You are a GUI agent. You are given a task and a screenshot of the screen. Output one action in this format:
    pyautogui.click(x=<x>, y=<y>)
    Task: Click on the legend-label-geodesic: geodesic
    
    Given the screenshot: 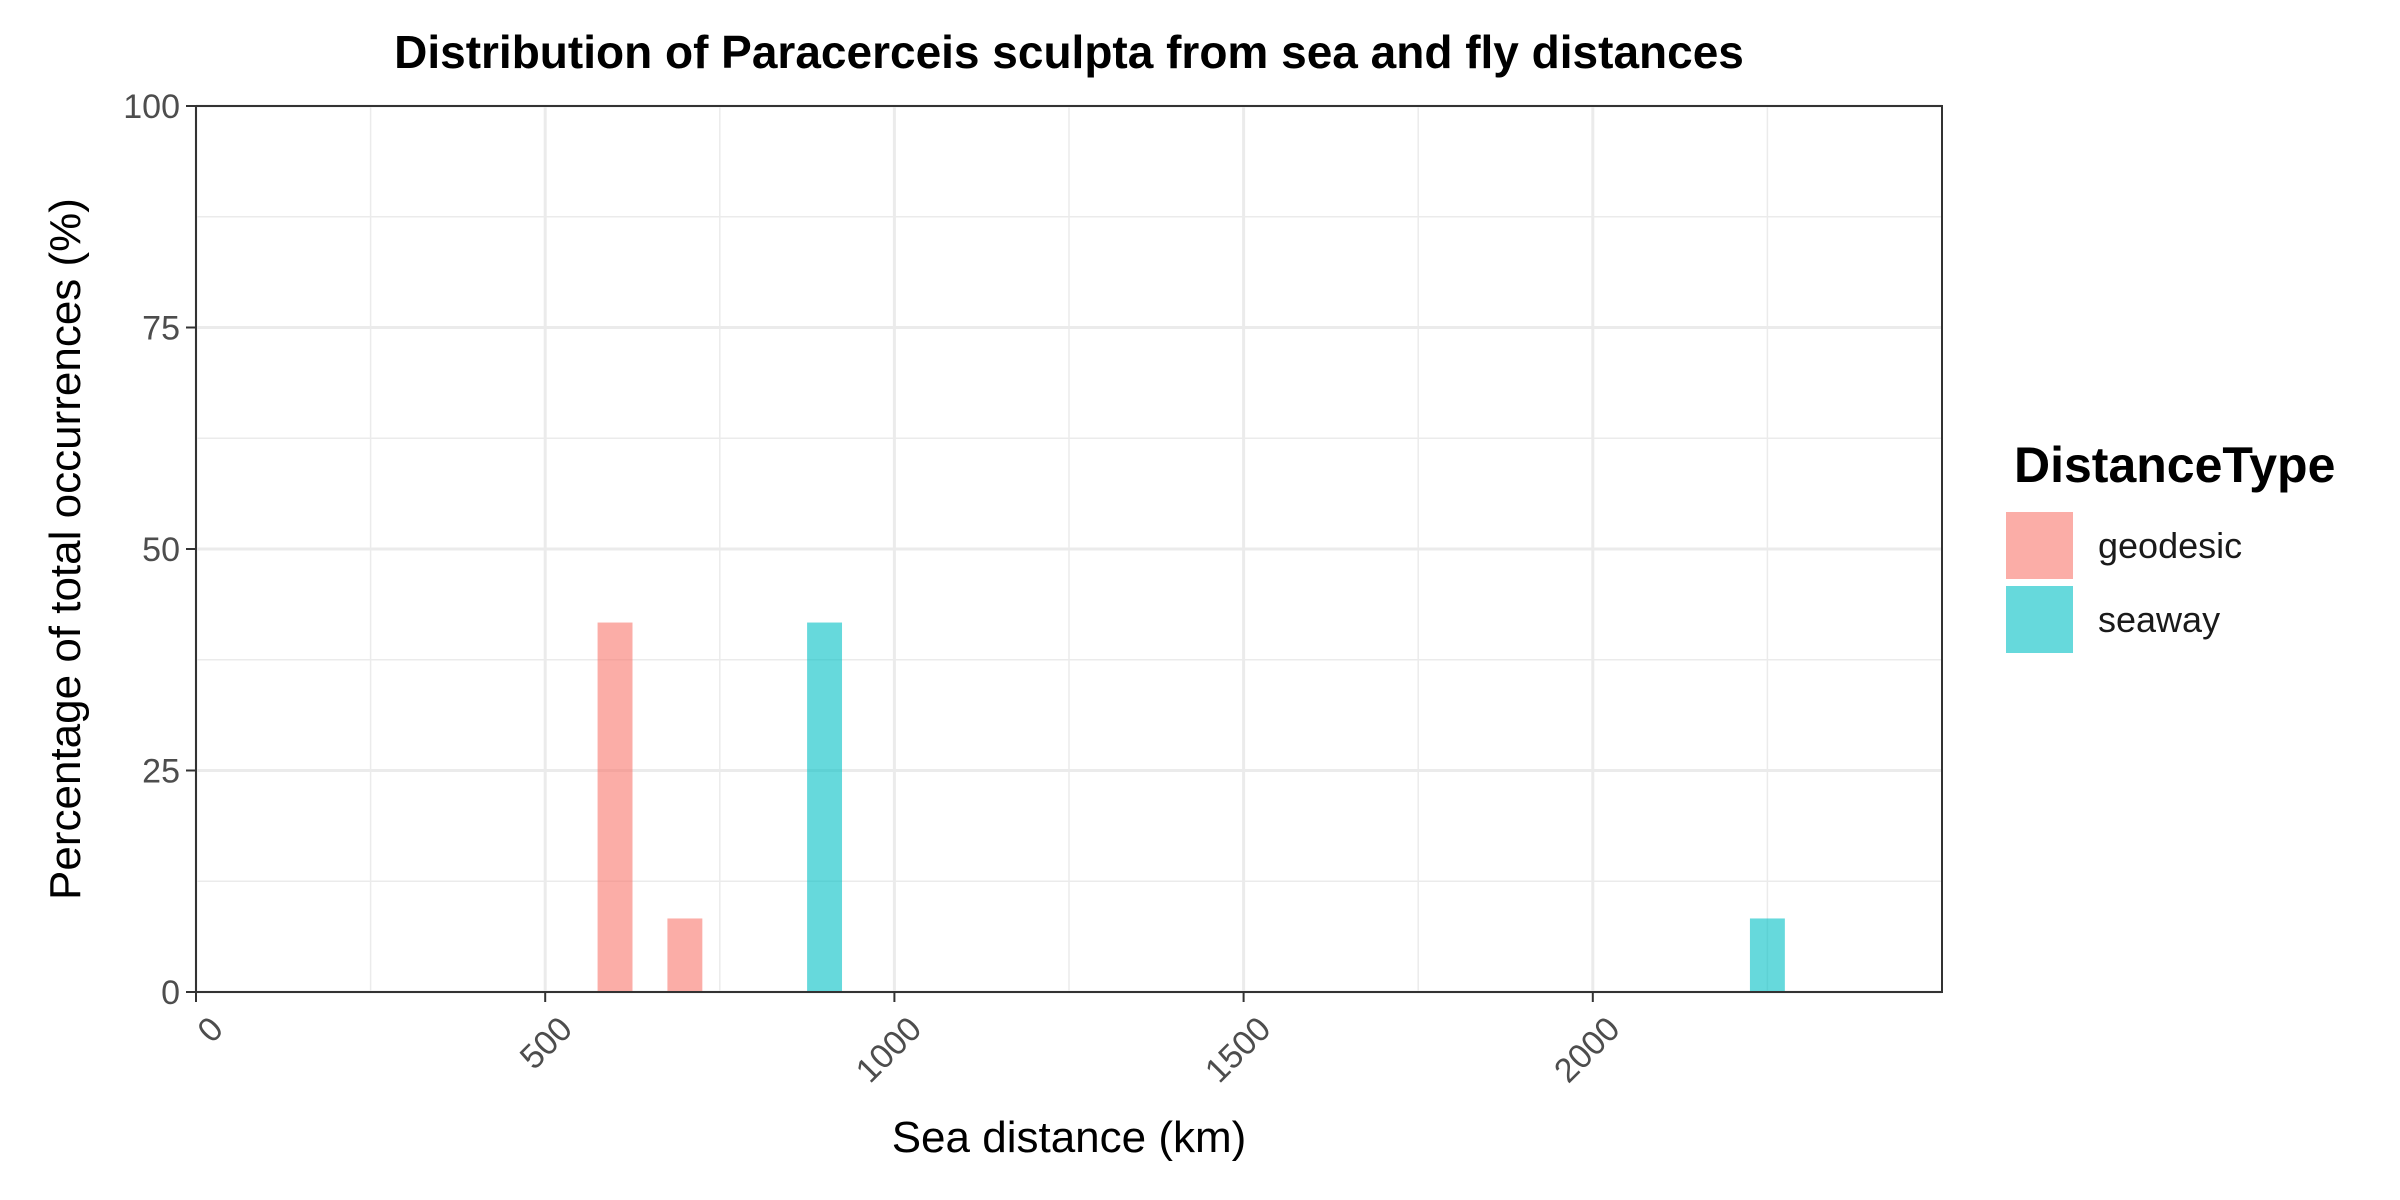 What is the action you would take?
    pyautogui.click(x=2170, y=545)
    